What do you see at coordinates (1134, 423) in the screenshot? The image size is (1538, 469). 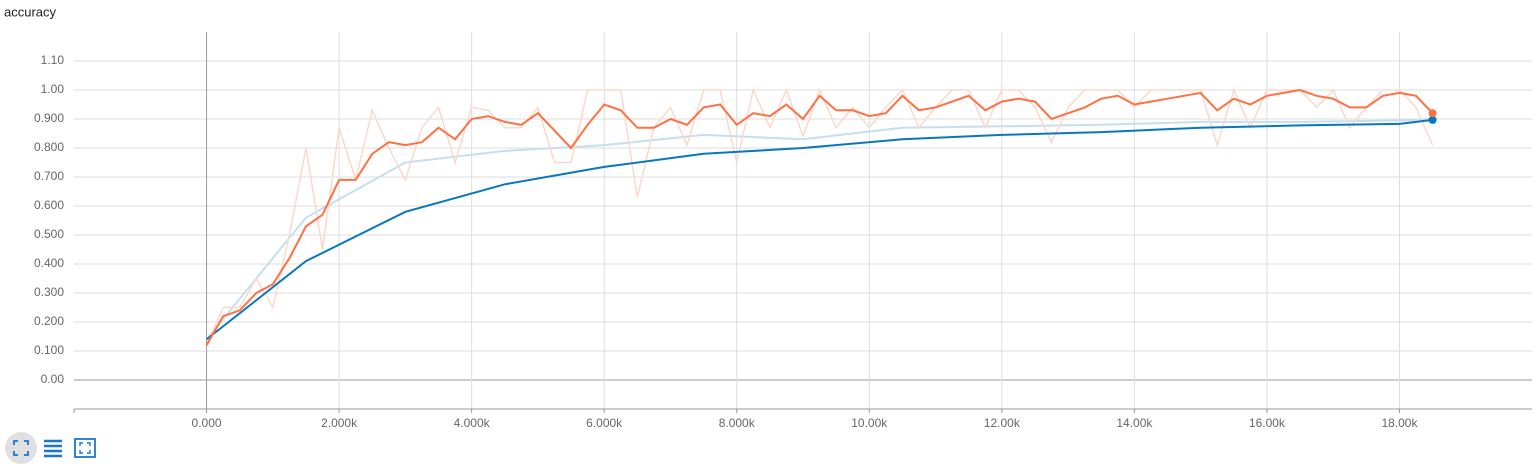 I see `x-tick-label: 14.00k` at bounding box center [1134, 423].